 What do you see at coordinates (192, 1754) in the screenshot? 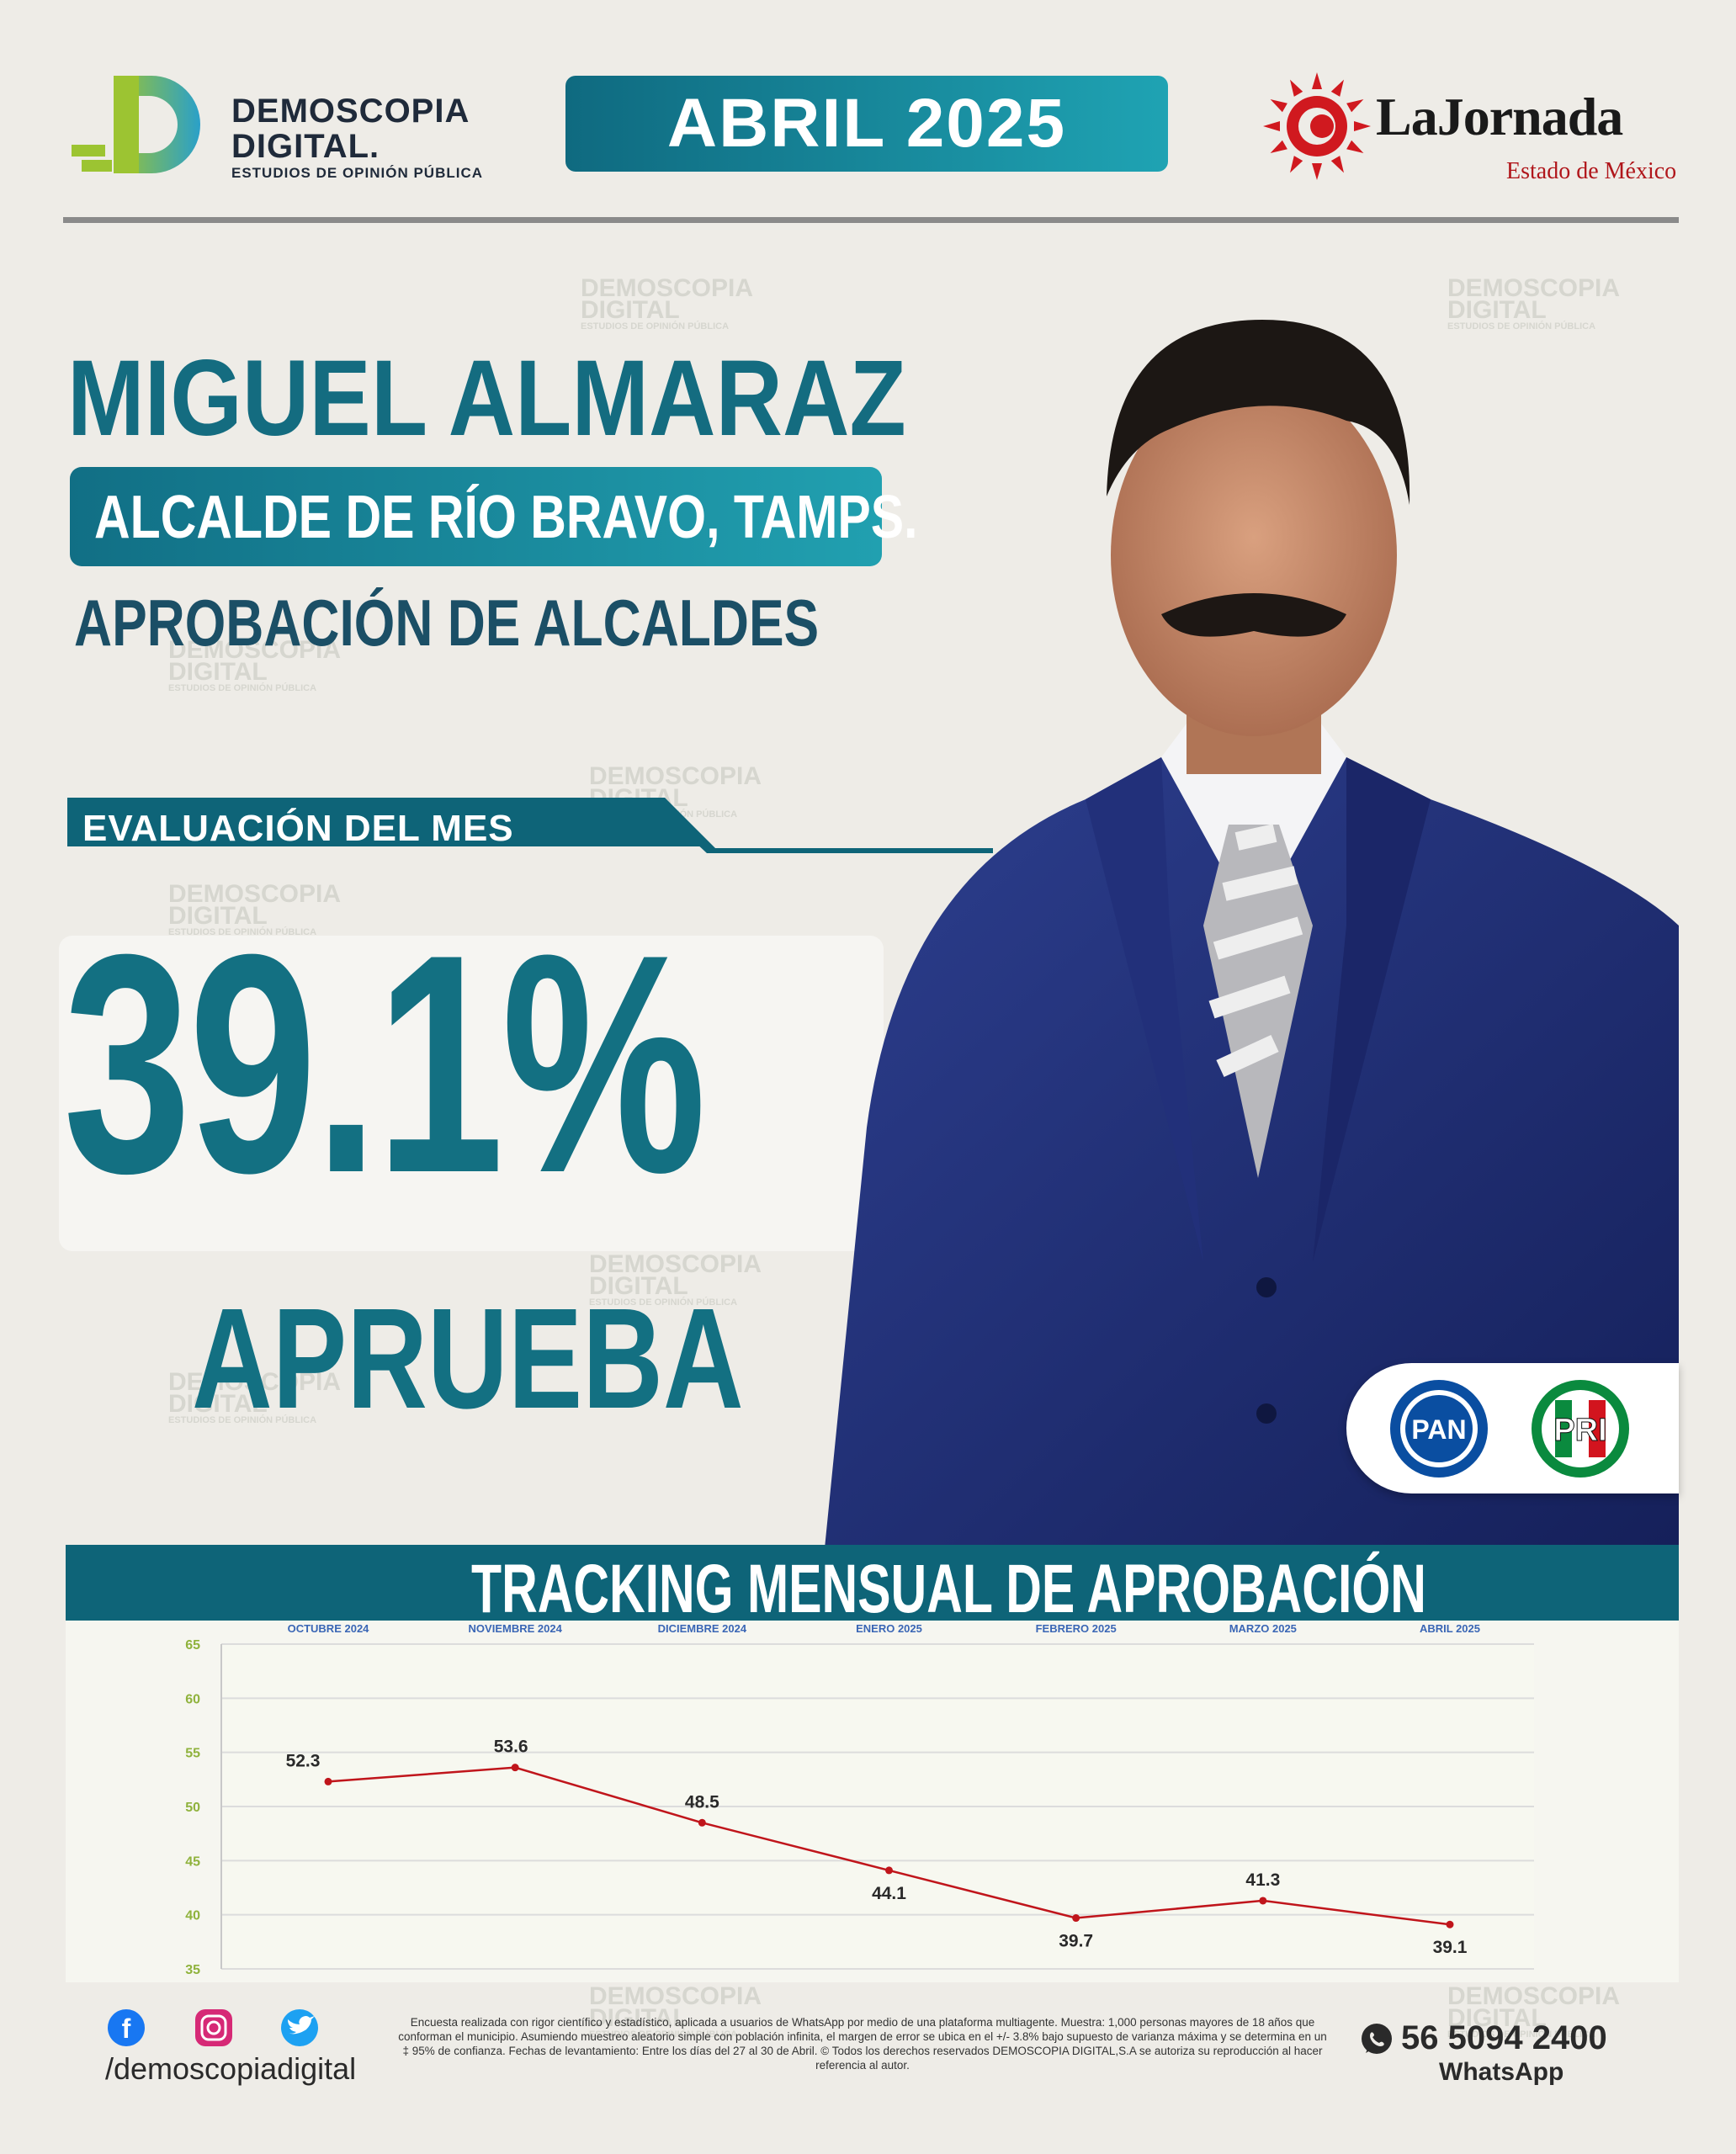
I see `y-tick-label: 55` at bounding box center [192, 1754].